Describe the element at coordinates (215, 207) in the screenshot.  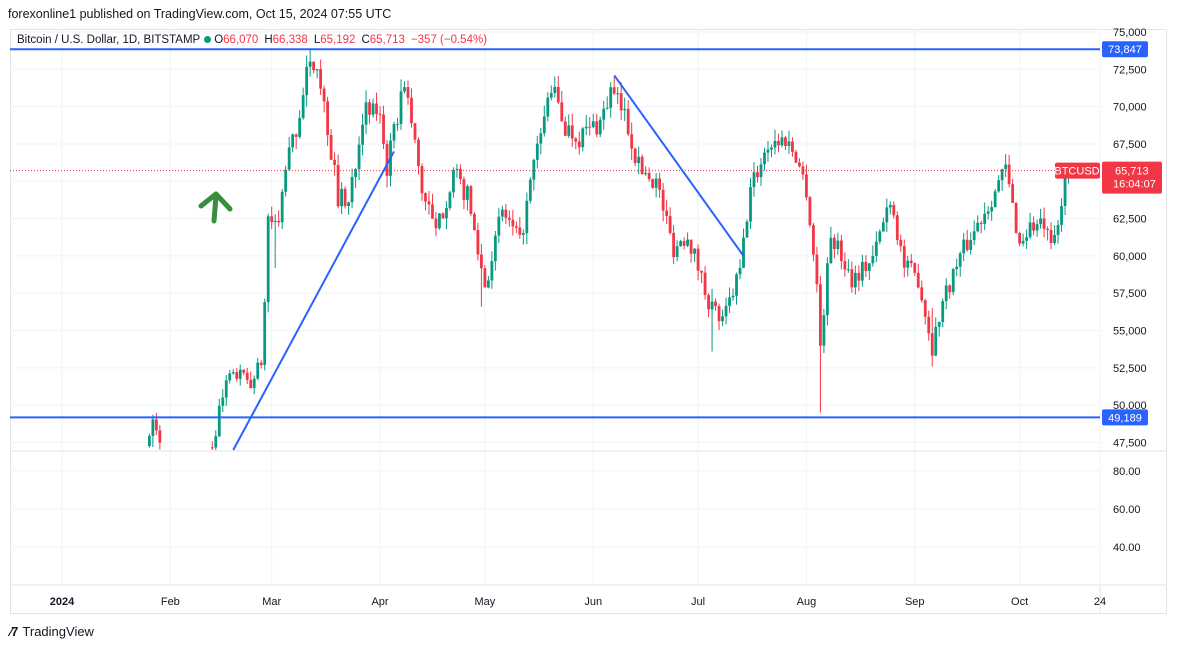
I see `up-arrow-icon` at that location.